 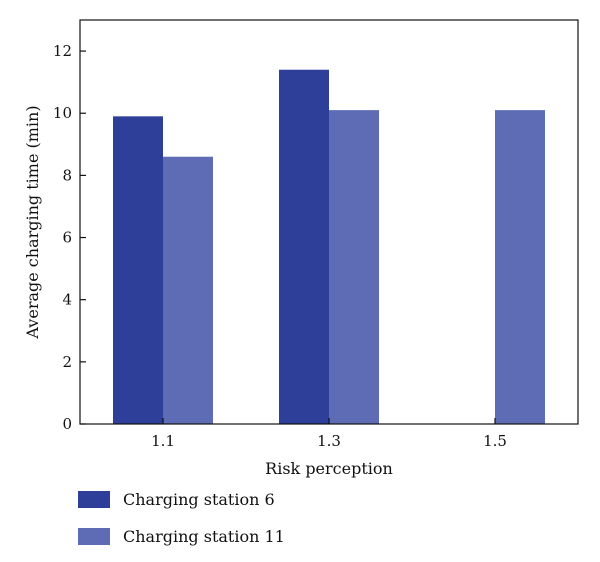 I want to click on x-tick-label: 1.3, so click(x=329, y=441).